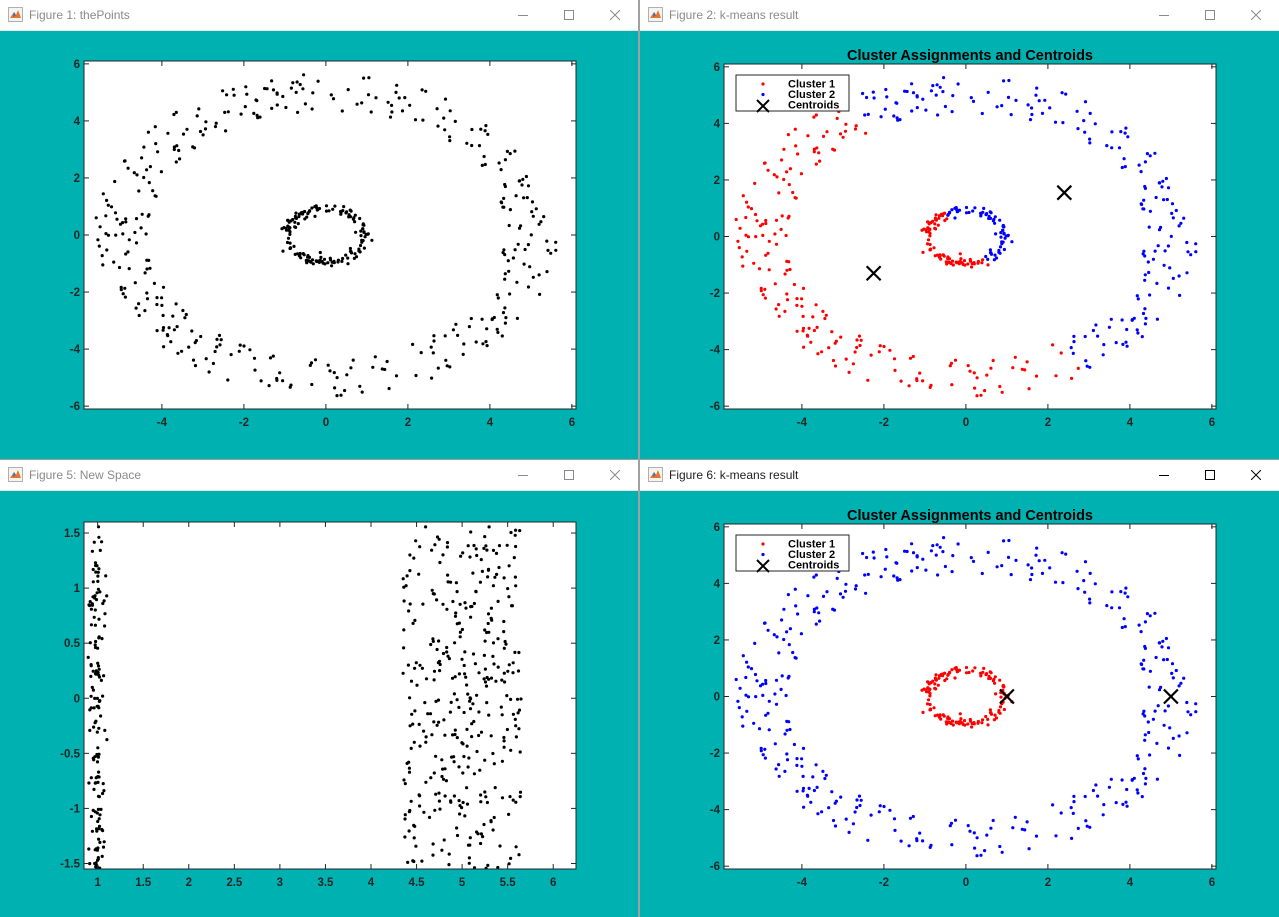 Image resolution: width=1279 pixels, height=917 pixels. Describe the element at coordinates (966, 883) in the screenshot. I see `x-tick-label: 0` at that location.